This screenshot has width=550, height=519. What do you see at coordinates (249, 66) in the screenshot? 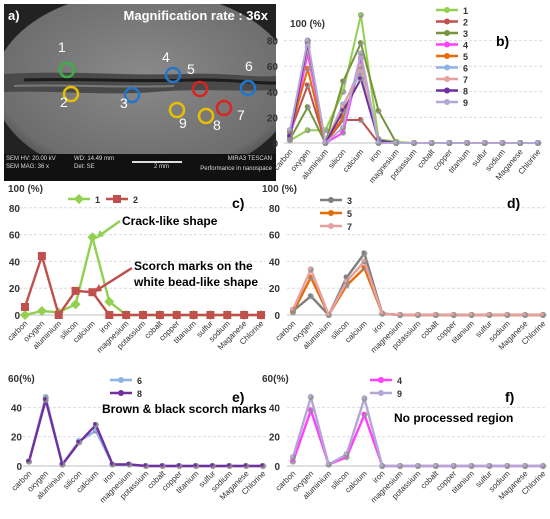
I see `spot-label-6: 6` at bounding box center [249, 66].